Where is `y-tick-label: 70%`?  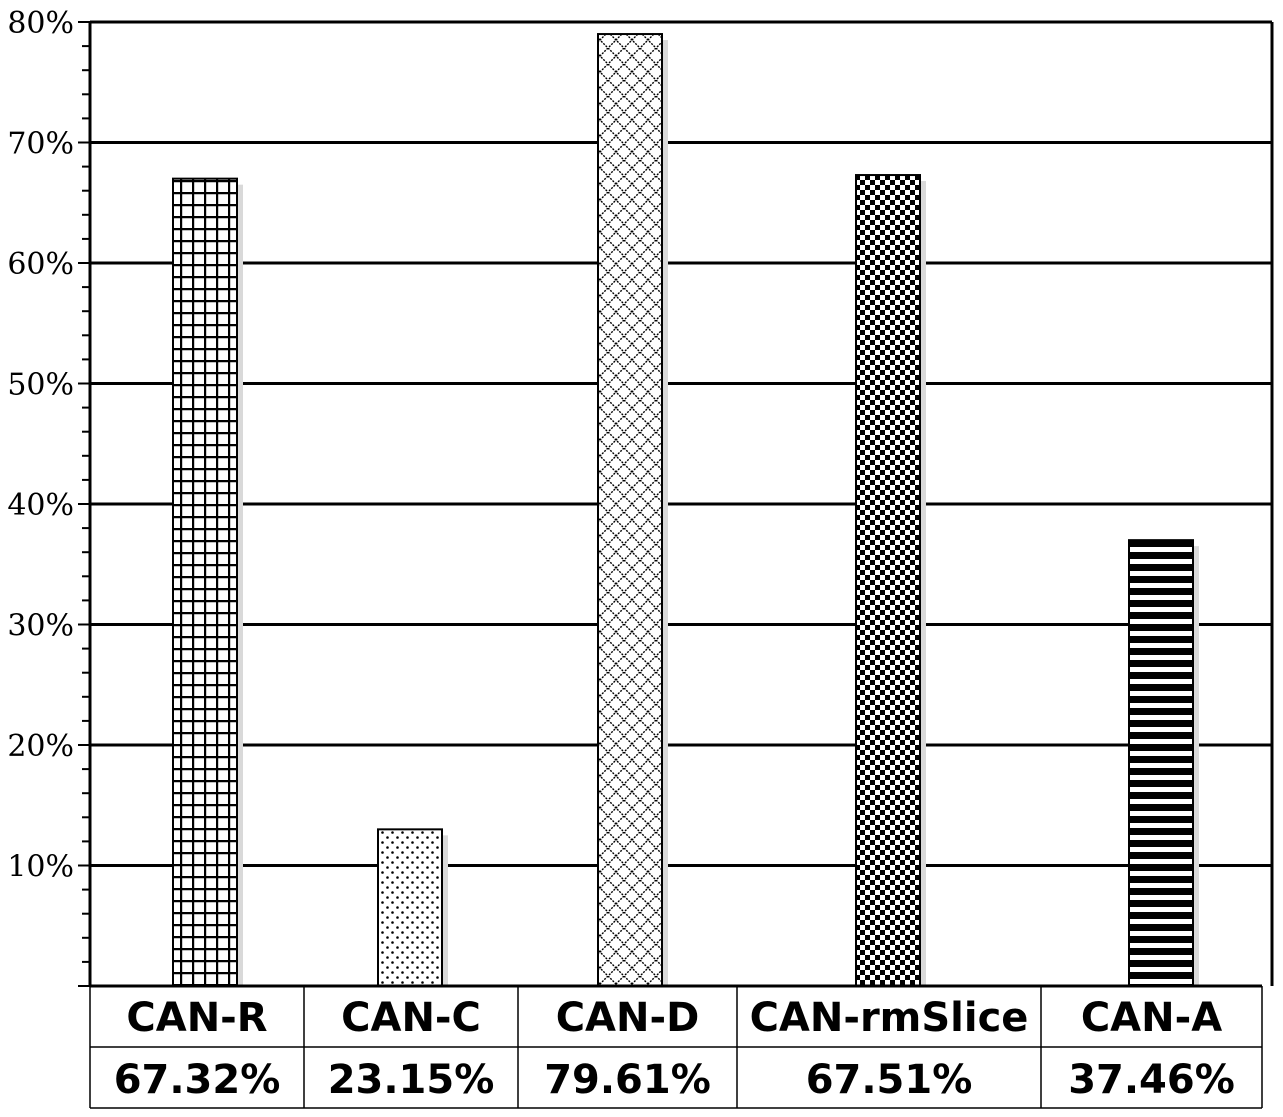 y-tick-label: 70% is located at coordinates (40, 144).